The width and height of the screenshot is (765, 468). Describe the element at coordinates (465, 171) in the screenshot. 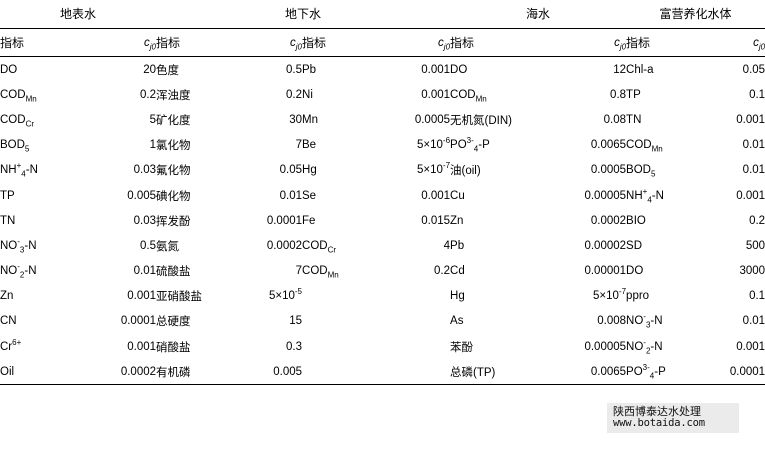

I see `cell-indicator-c3-r4: 油(oil)` at that location.